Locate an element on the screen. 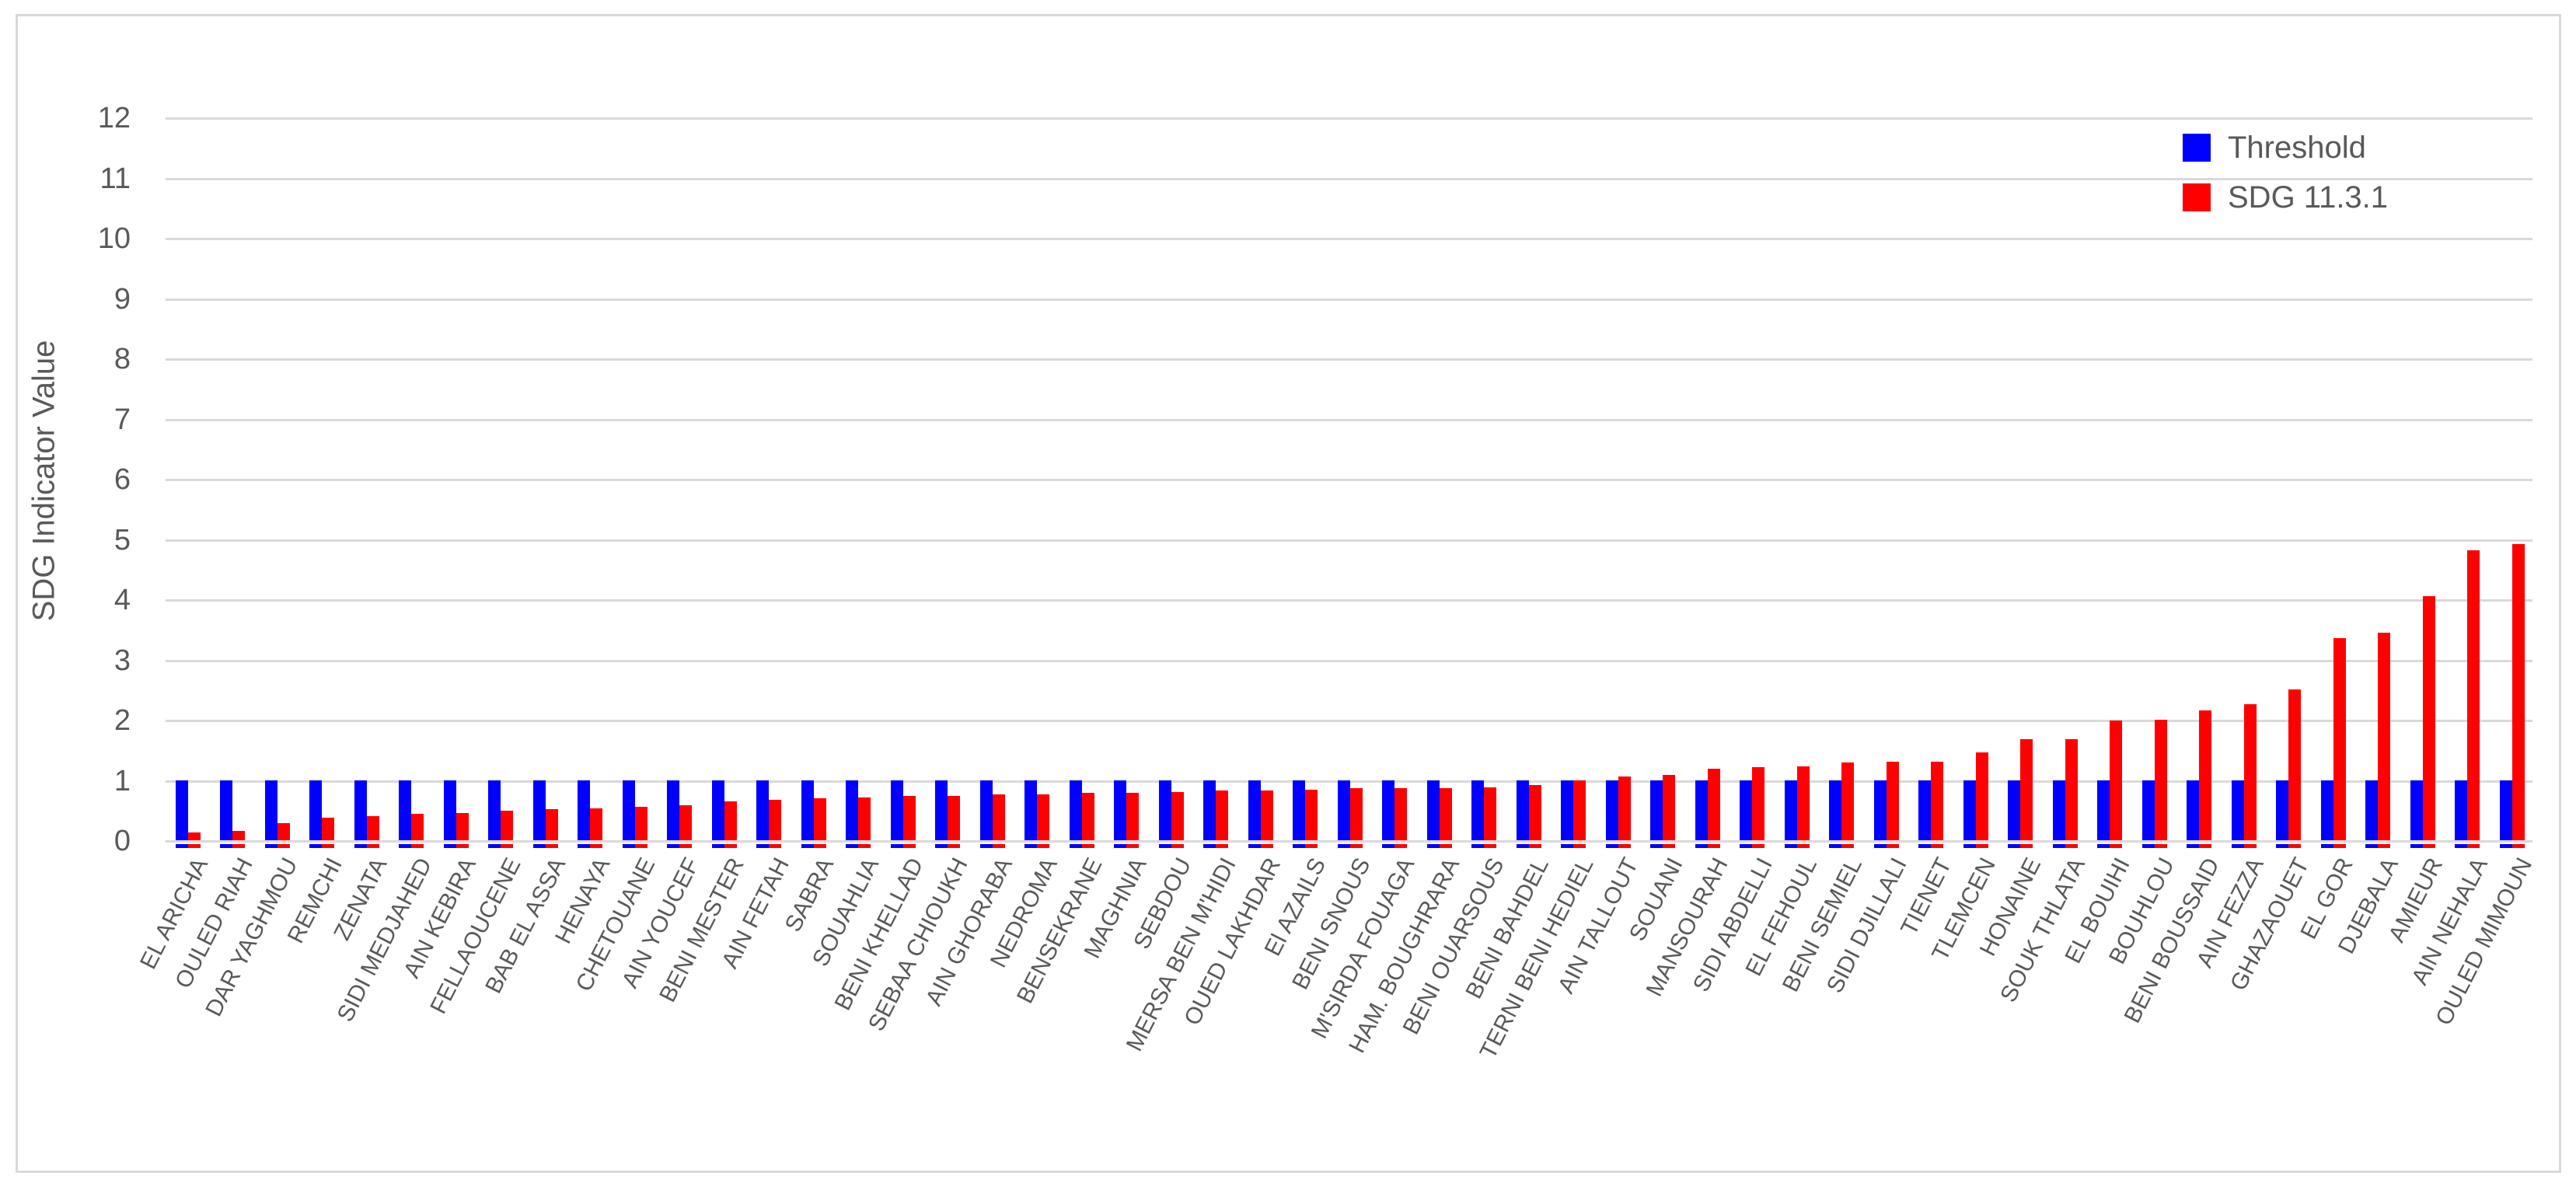 The width and height of the screenshot is (2576, 1183). y-tick-label: 11 is located at coordinates (115, 178).